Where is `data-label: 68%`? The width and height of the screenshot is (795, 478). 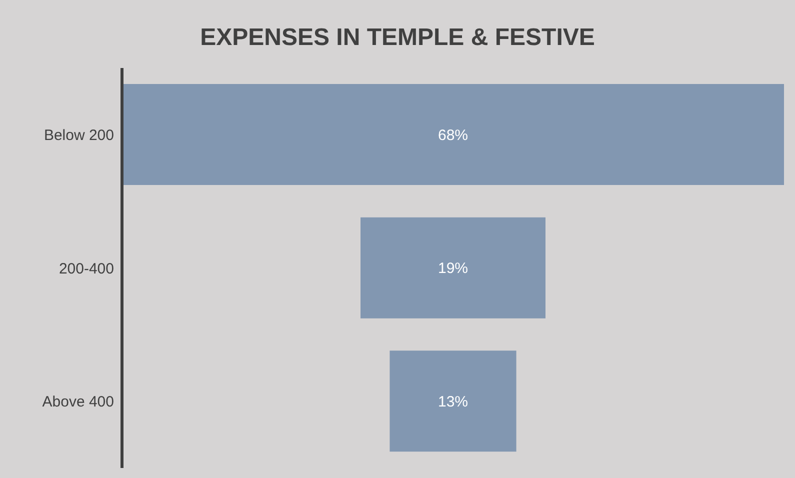
data-label: 68% is located at coordinates (453, 135).